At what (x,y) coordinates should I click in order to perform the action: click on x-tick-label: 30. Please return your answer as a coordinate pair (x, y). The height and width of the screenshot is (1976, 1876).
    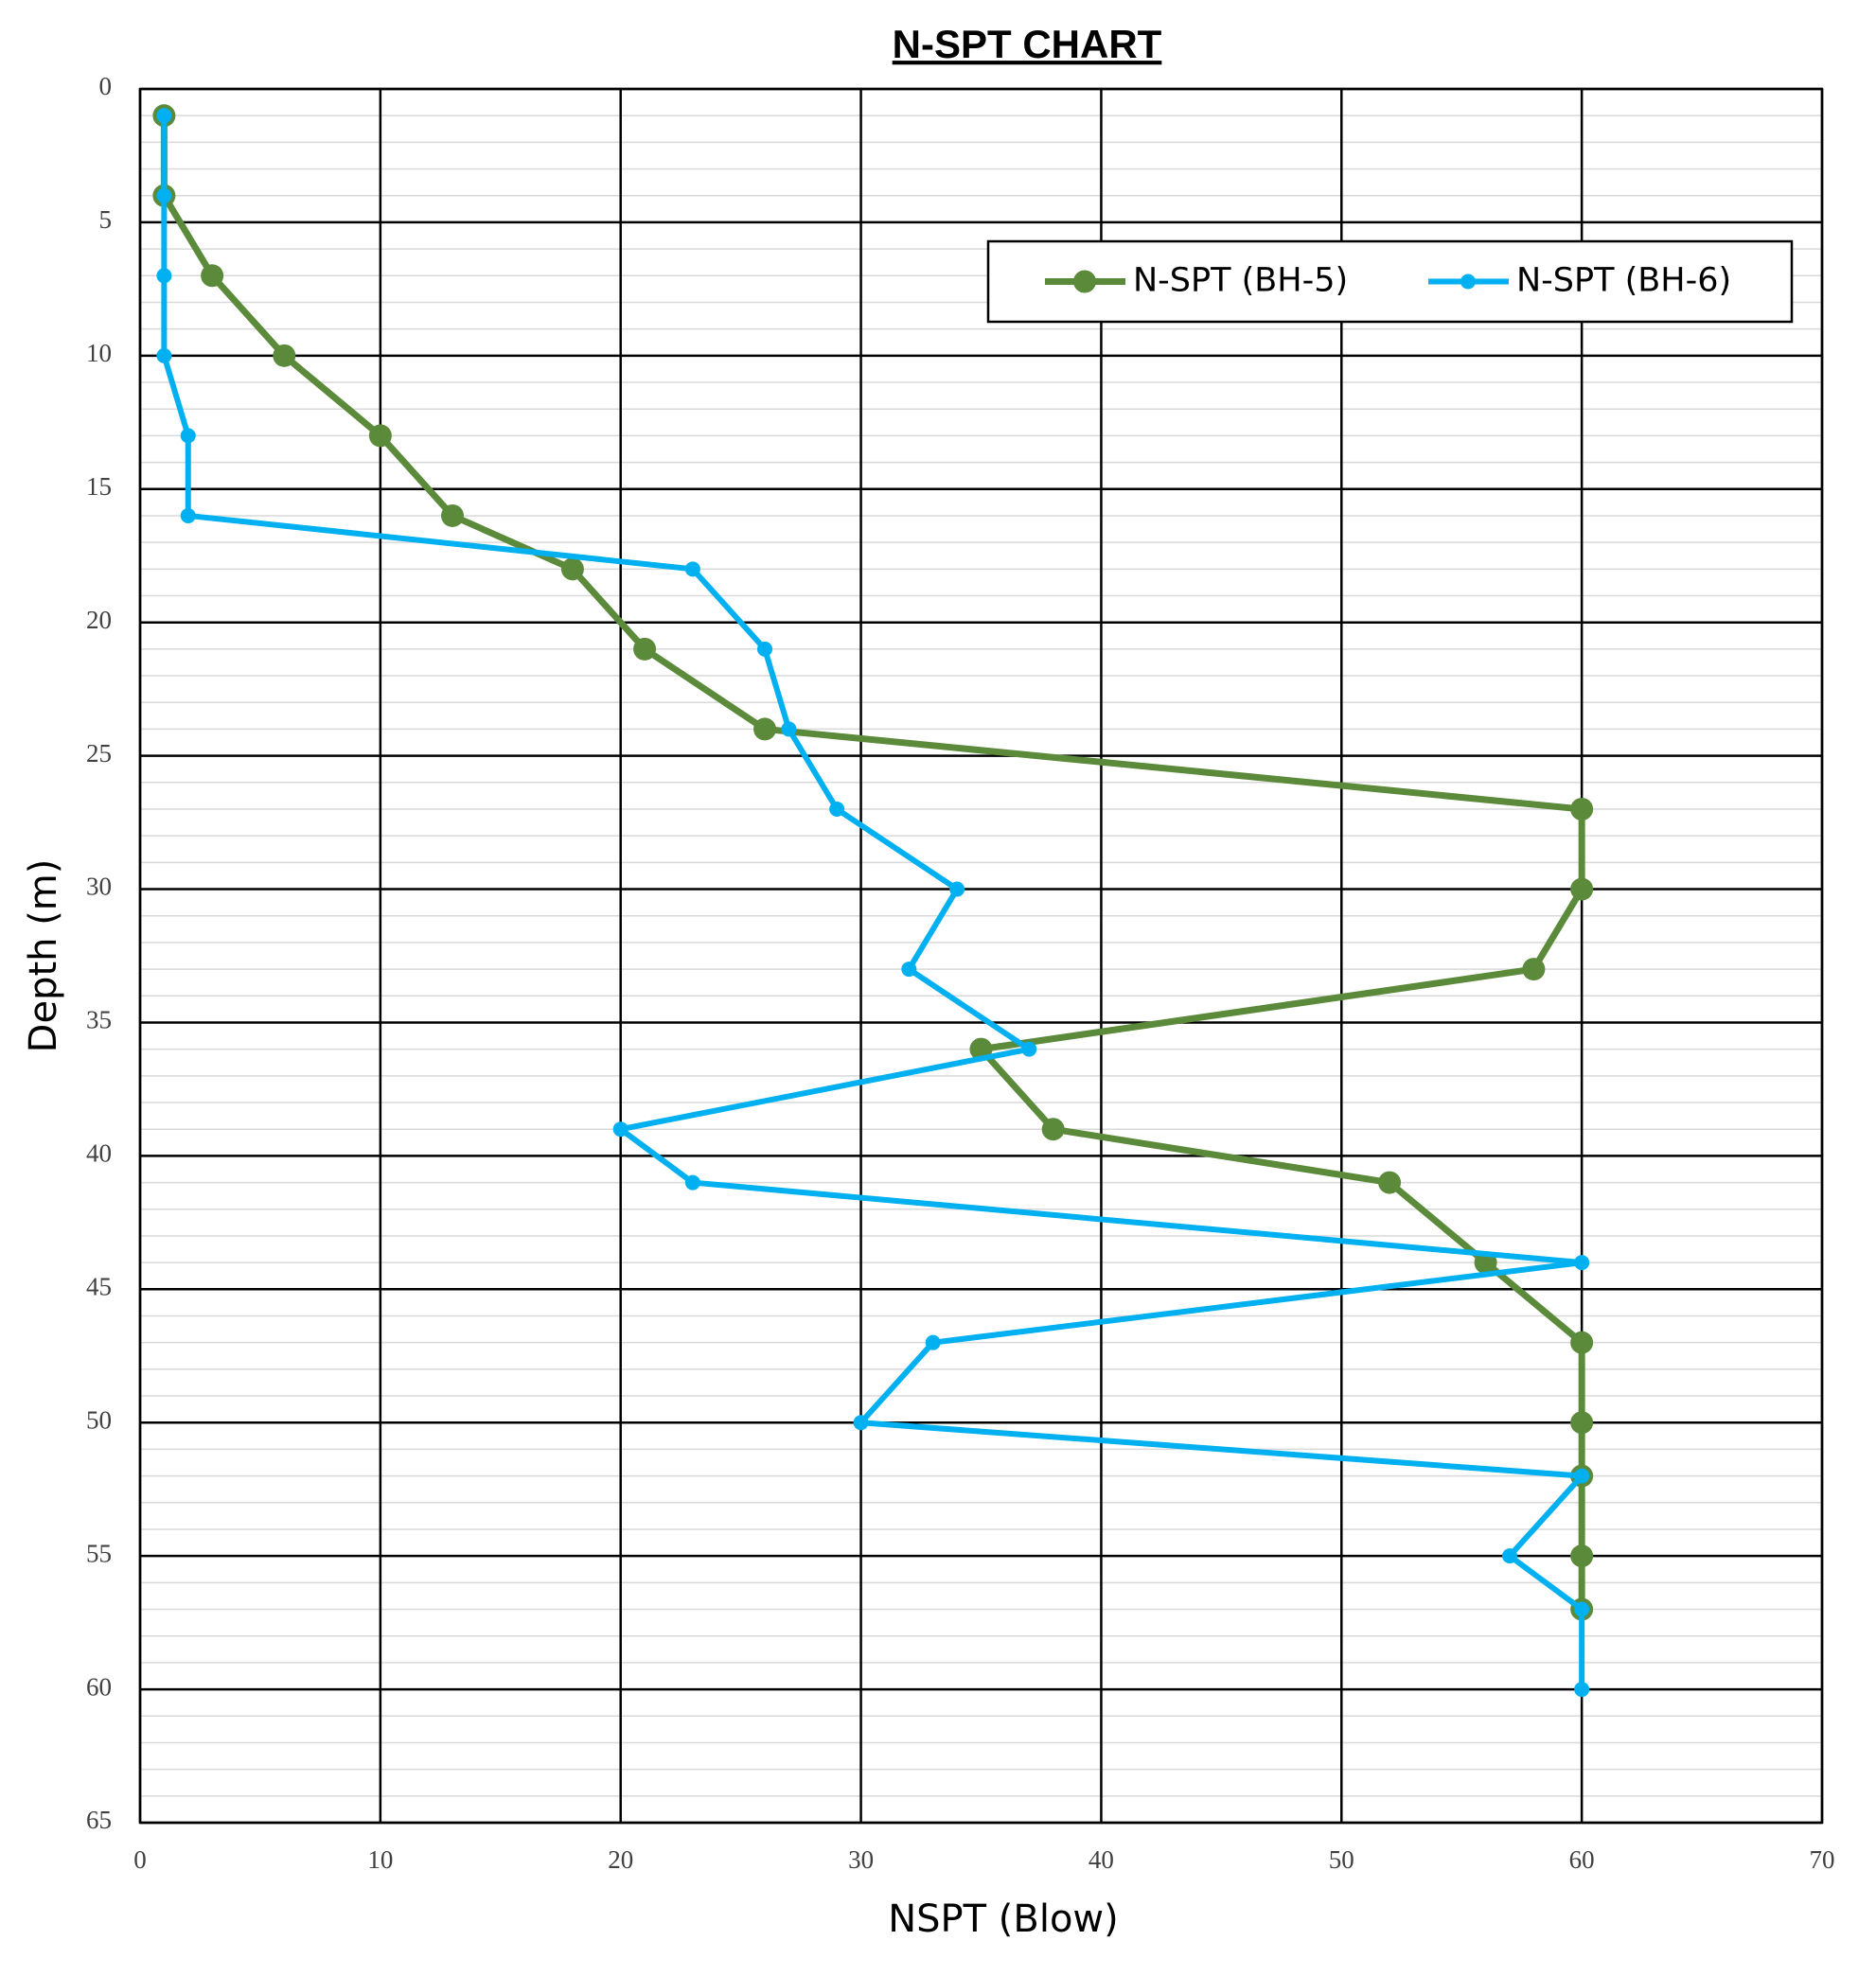
    Looking at the image, I should click on (861, 1860).